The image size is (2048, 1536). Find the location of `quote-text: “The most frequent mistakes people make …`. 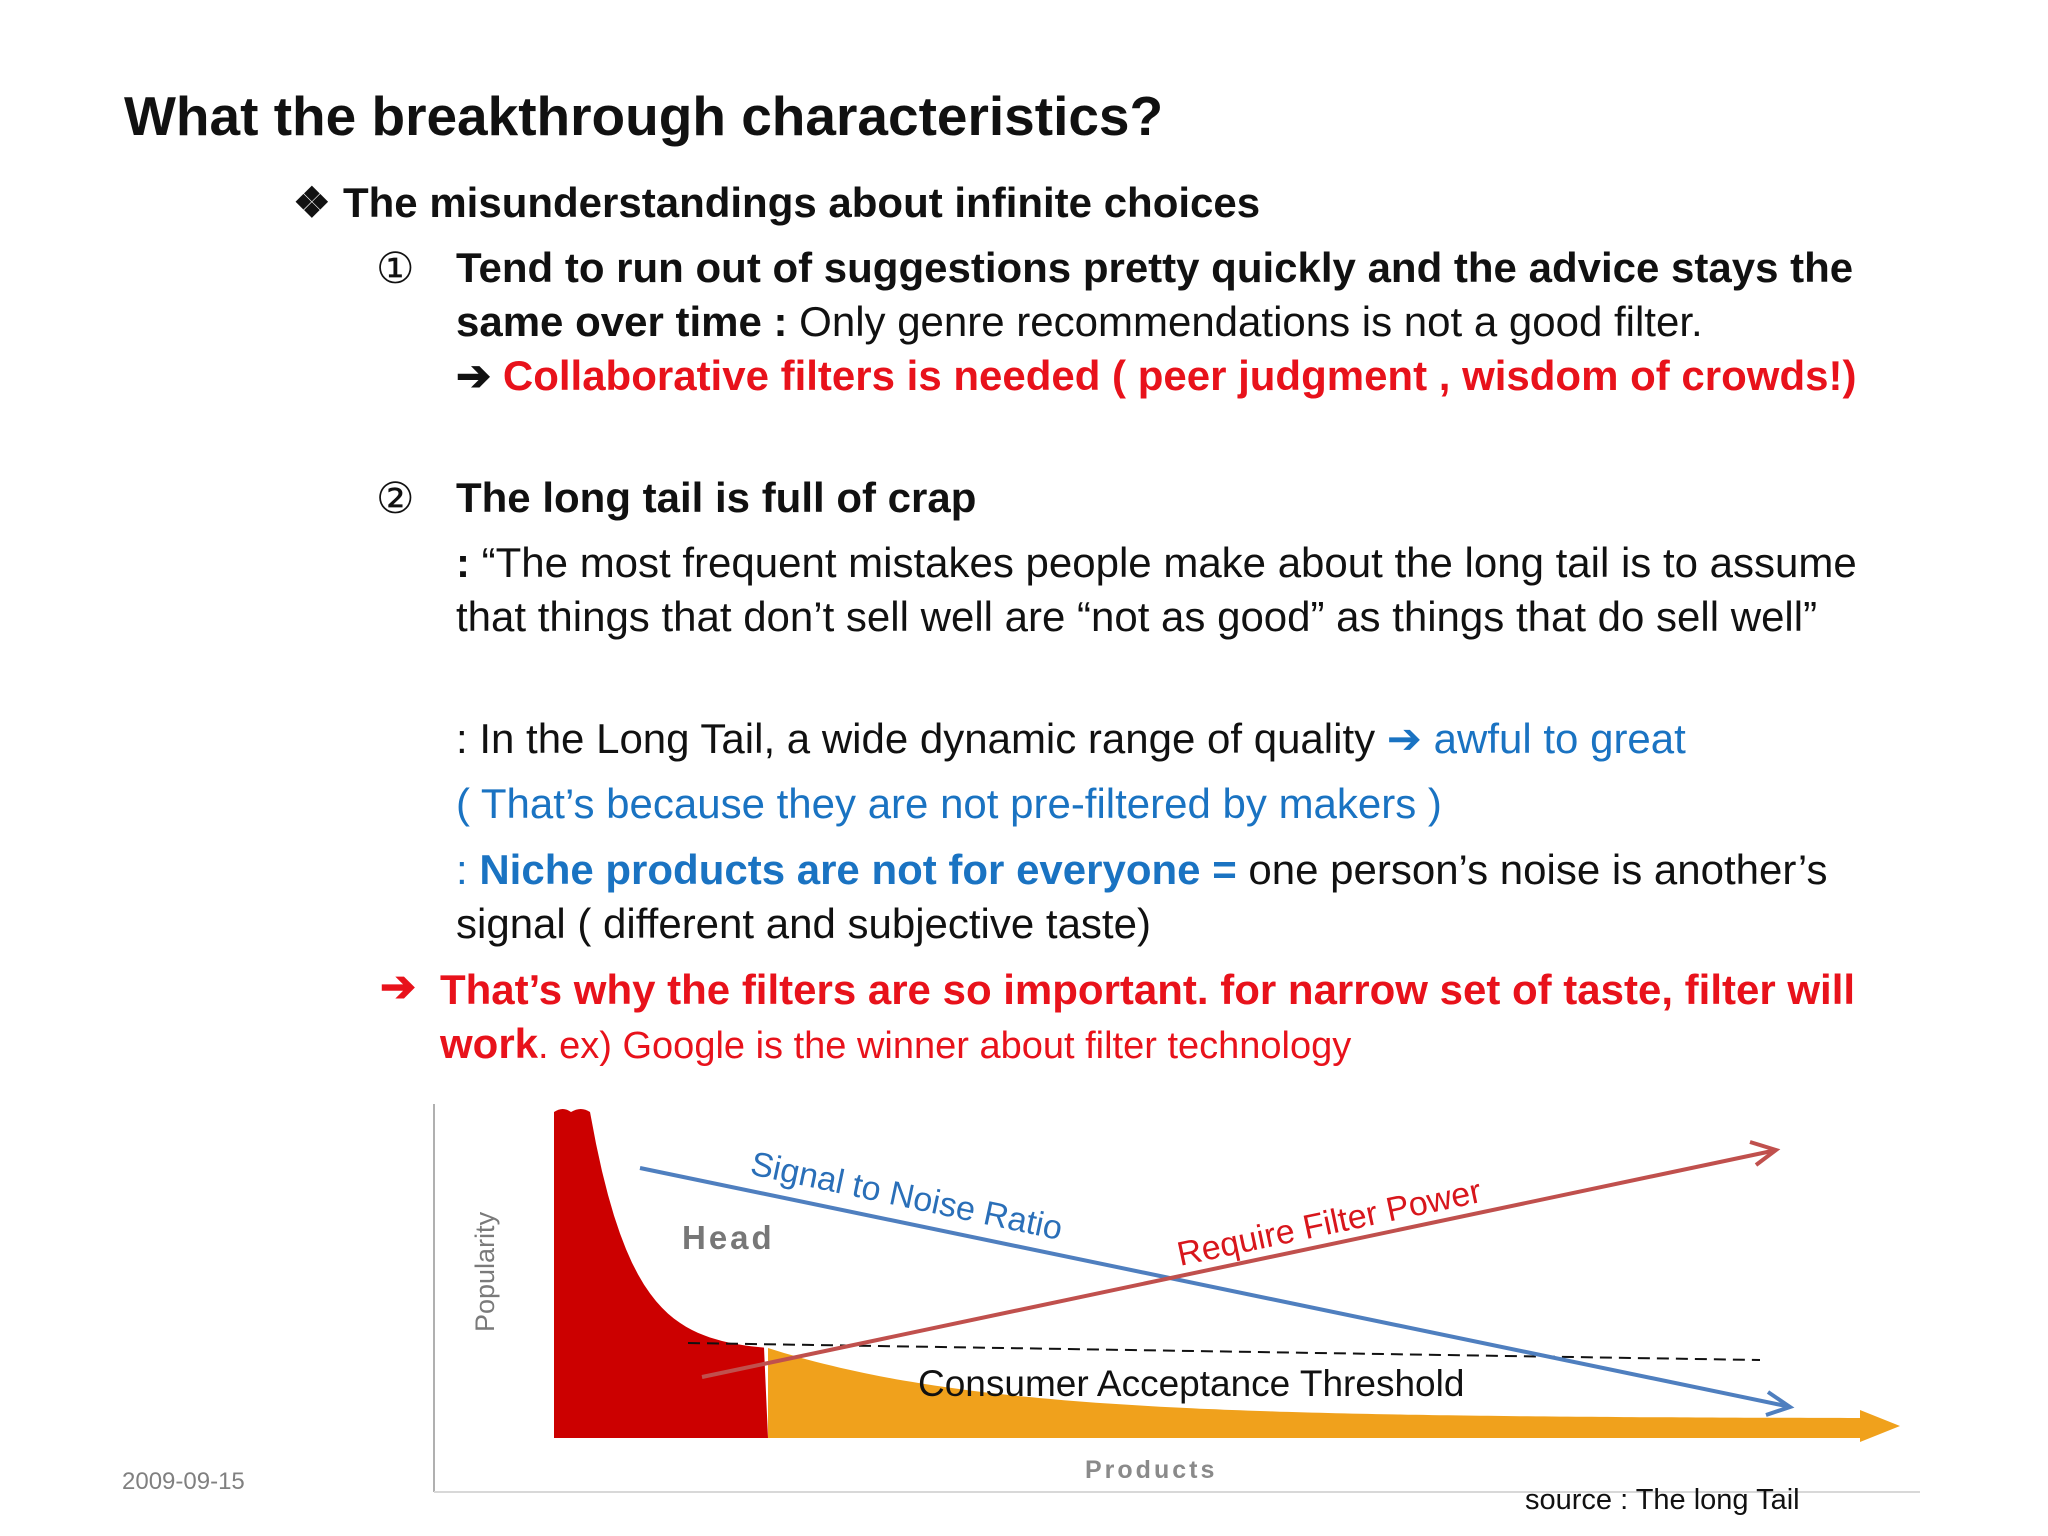

quote-text: “The most frequent mistakes people make … is located at coordinates (1156, 589).